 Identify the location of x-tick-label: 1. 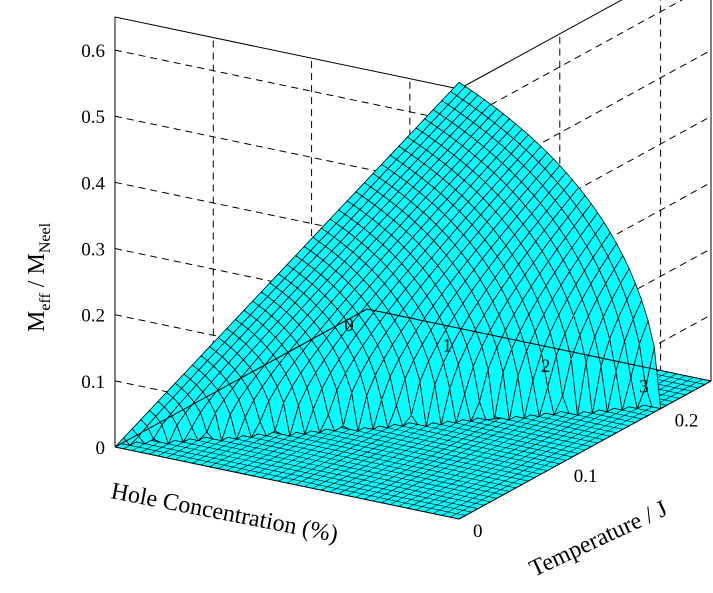
(448, 346).